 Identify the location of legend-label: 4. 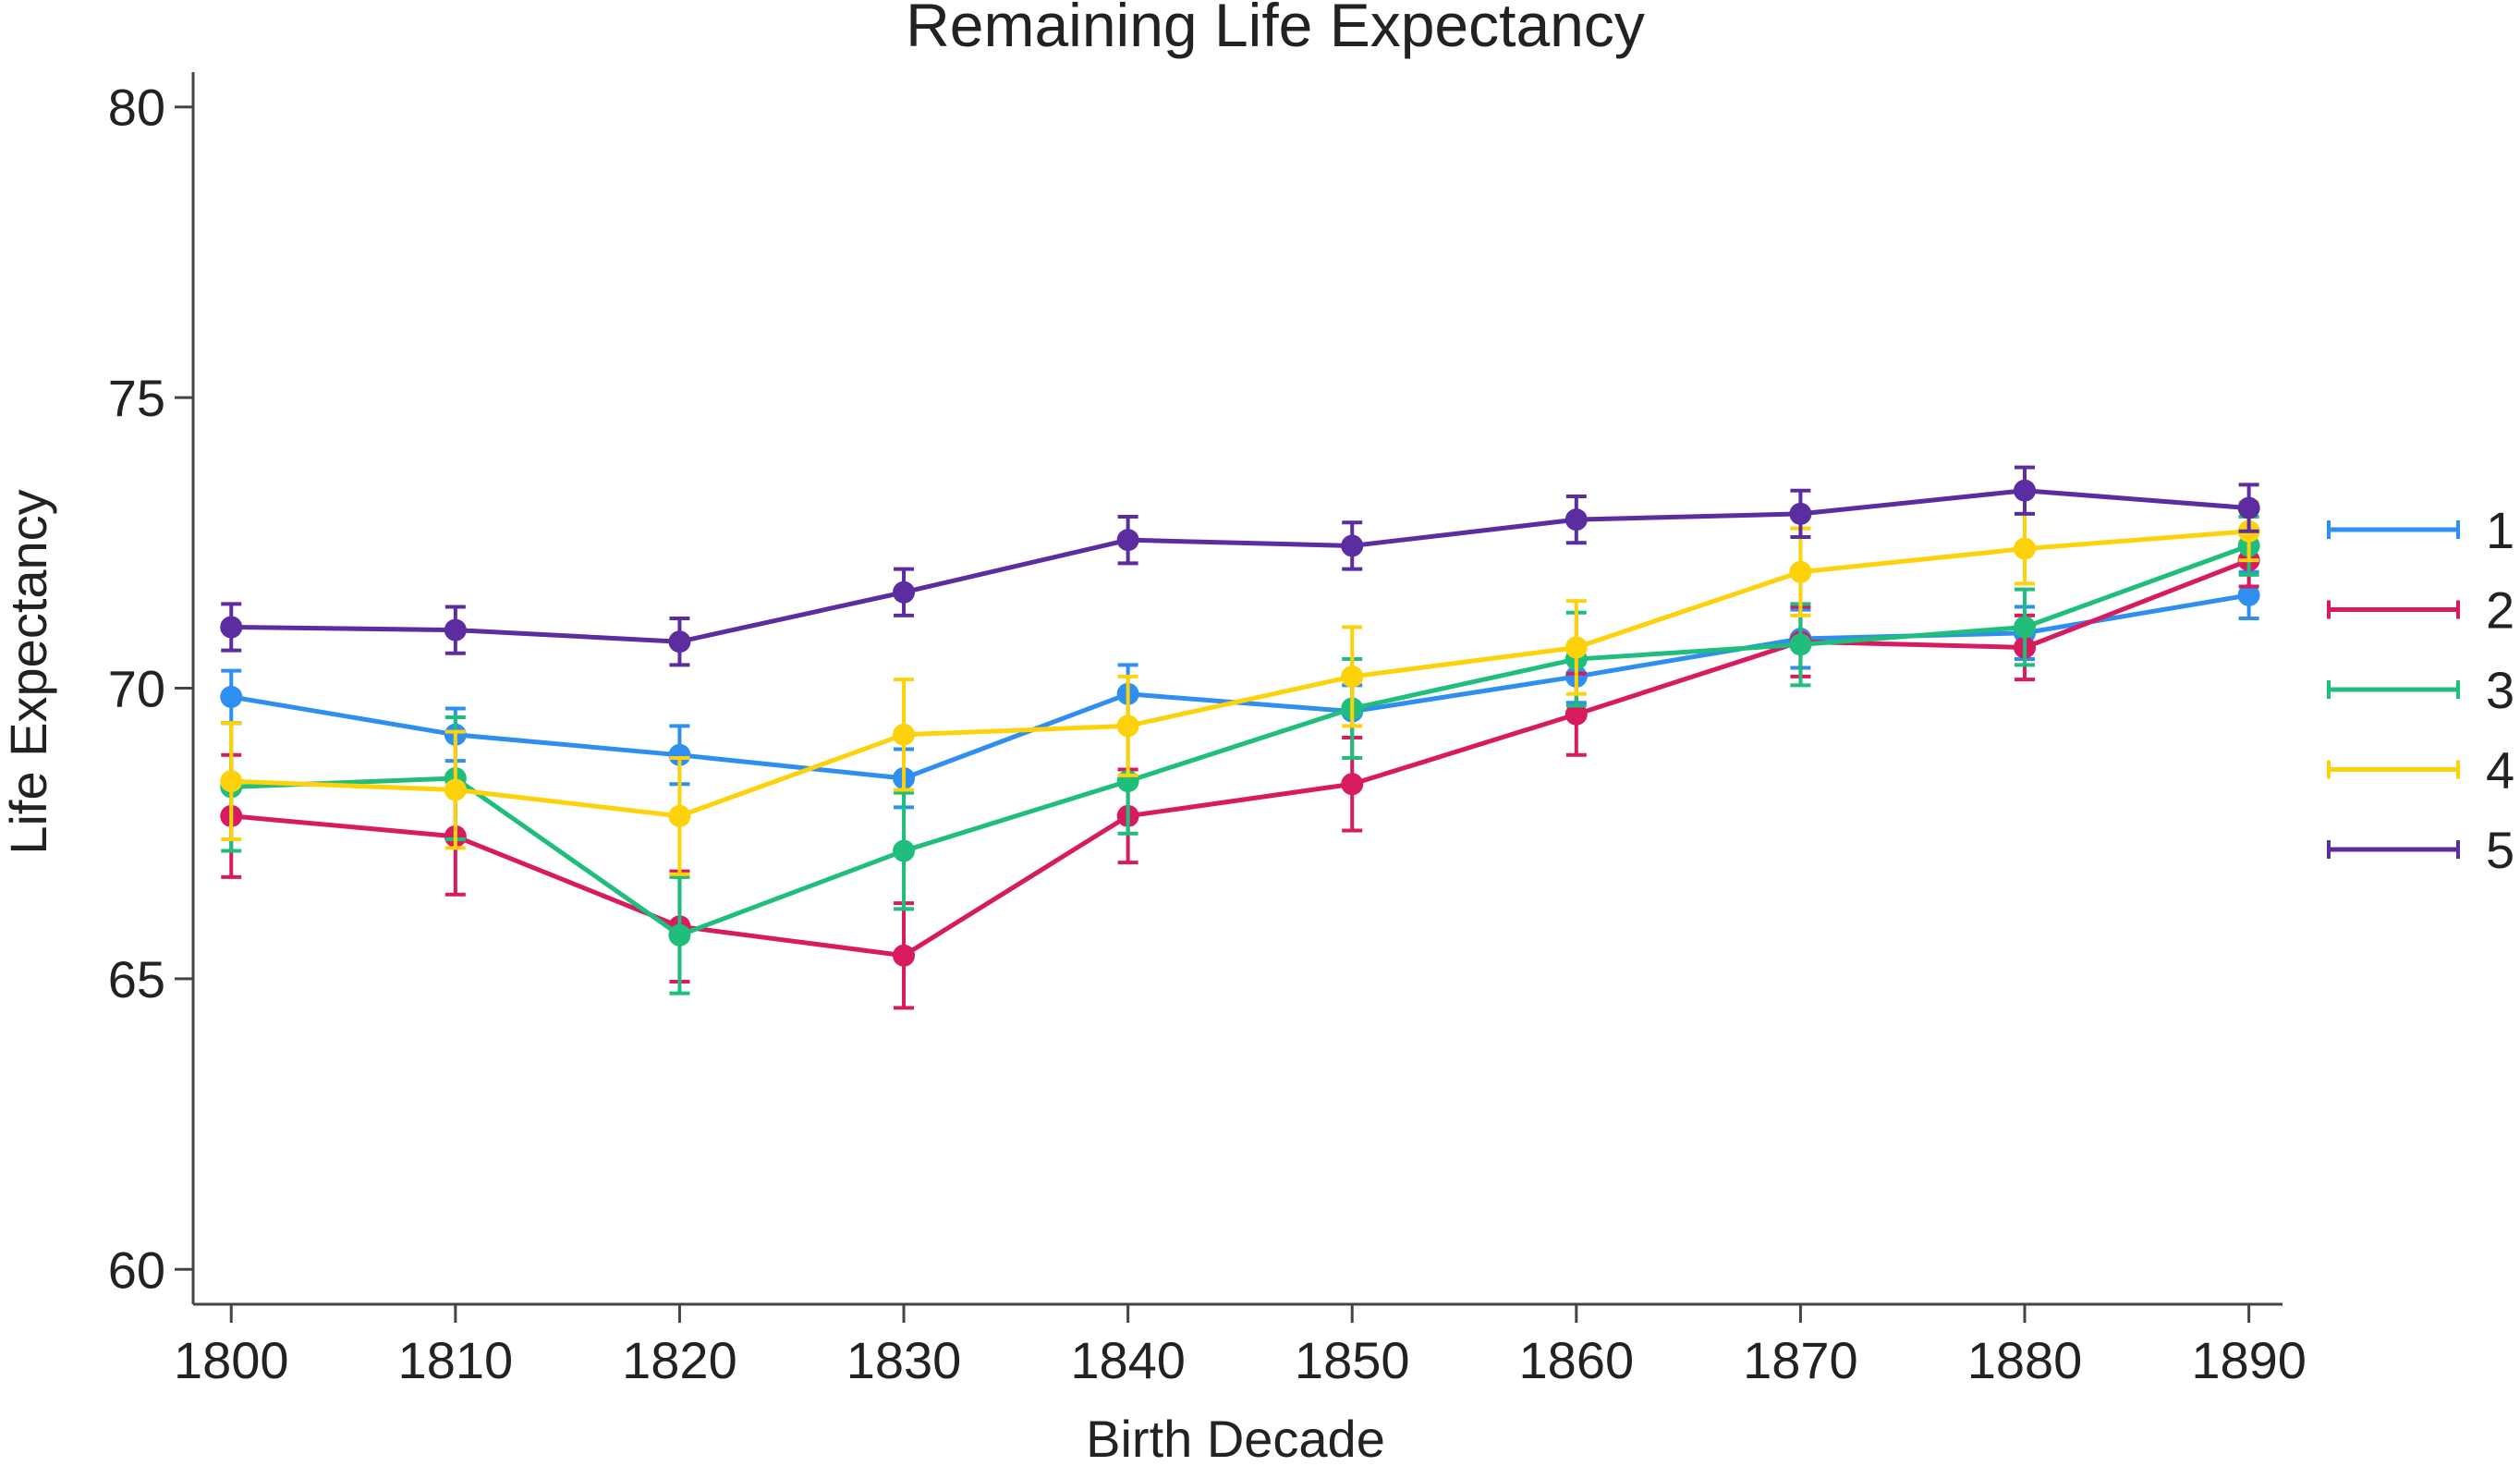
(2500, 770).